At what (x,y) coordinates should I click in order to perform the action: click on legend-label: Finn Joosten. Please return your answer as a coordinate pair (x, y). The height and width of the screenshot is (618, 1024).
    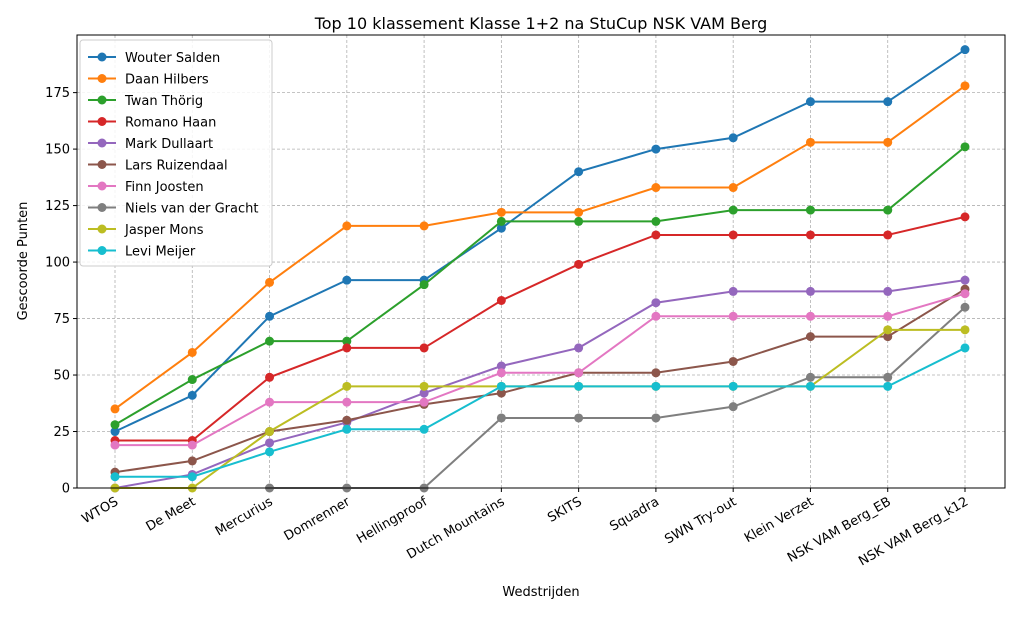
    Looking at the image, I should click on (164, 187).